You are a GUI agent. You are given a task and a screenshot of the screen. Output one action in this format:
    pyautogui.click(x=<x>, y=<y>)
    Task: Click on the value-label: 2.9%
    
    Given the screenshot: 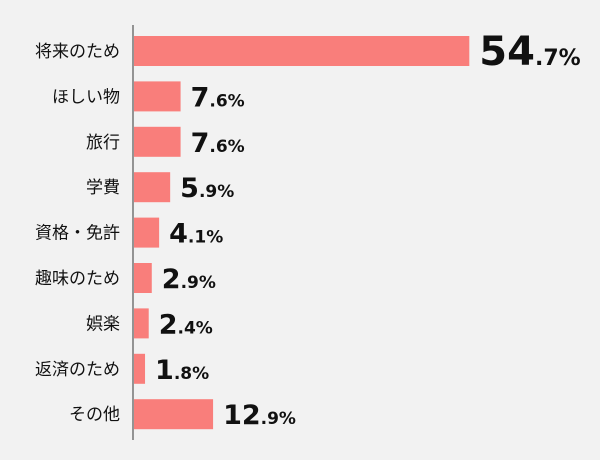 What is the action you would take?
    pyautogui.click(x=189, y=279)
    